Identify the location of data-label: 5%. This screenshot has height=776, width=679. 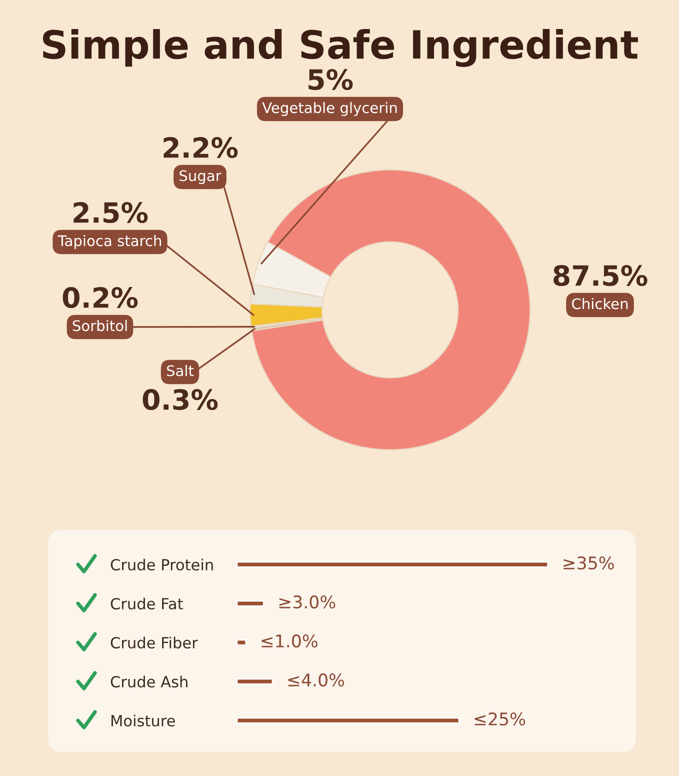
(330, 79).